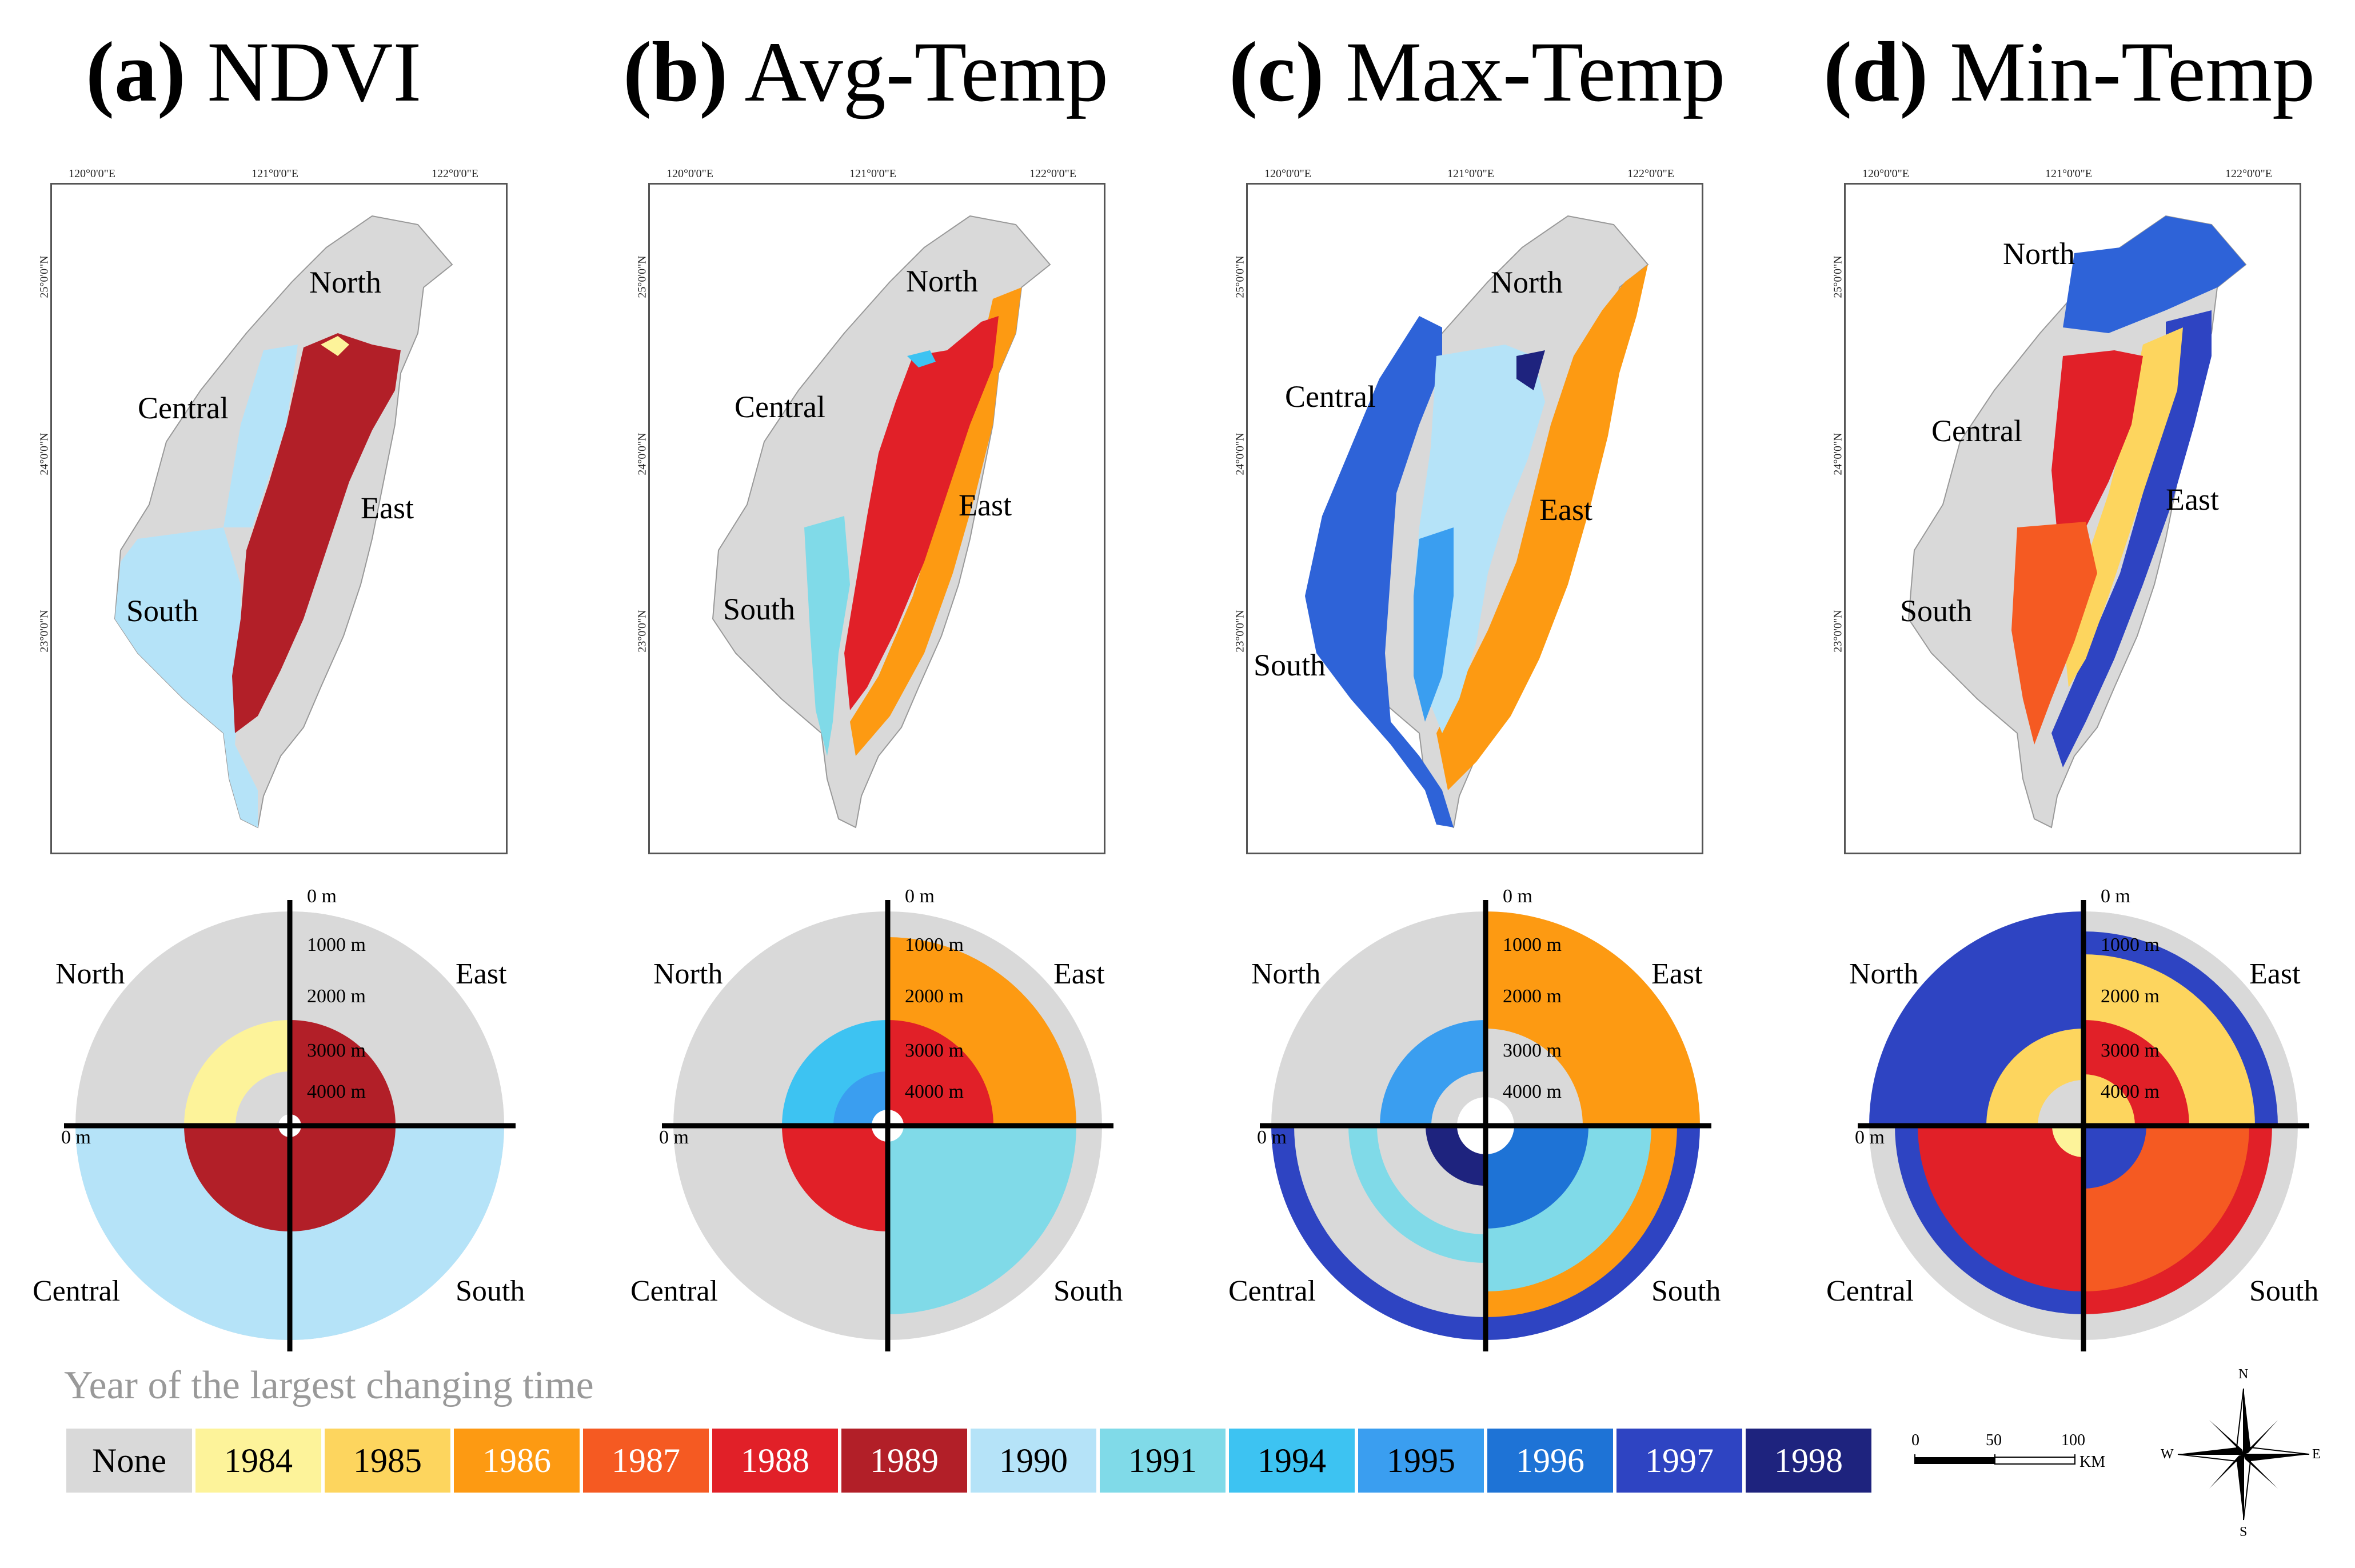 The width and height of the screenshot is (2355, 1568). I want to click on region-1985, so click(2123, 507).